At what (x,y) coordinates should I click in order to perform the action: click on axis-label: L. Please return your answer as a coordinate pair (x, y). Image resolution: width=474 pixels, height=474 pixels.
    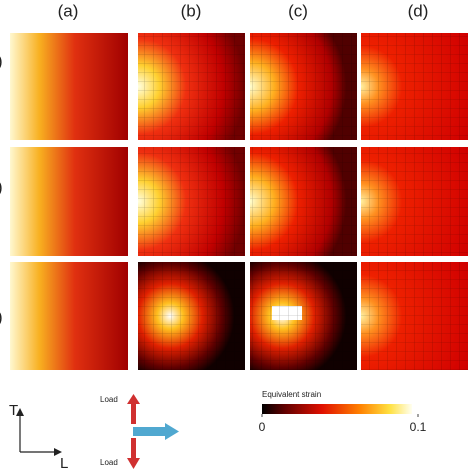
    Looking at the image, I should click on (64, 463).